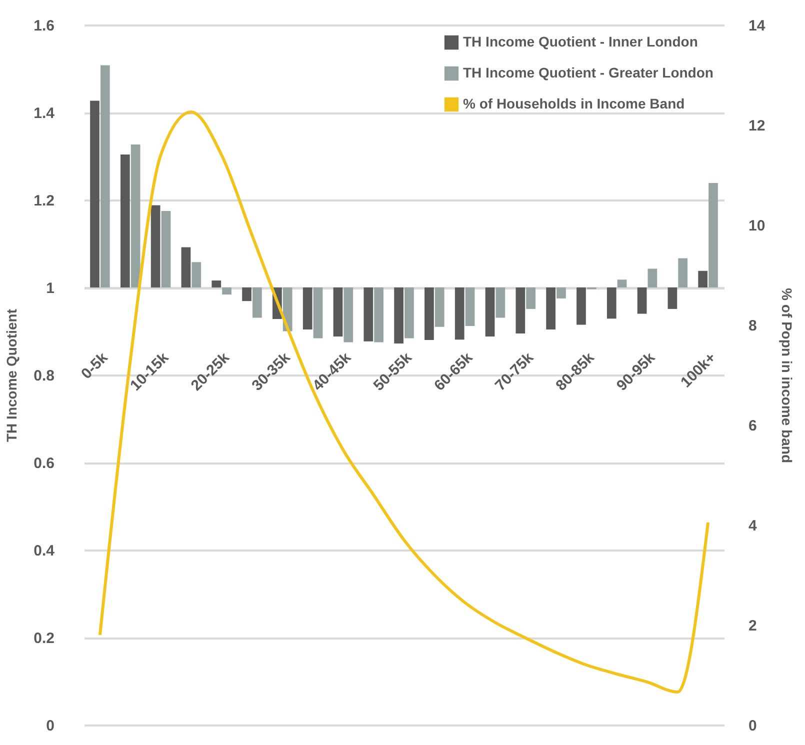  Describe the element at coordinates (757, 26) in the screenshot. I see `y2-tick-label: 14` at that location.